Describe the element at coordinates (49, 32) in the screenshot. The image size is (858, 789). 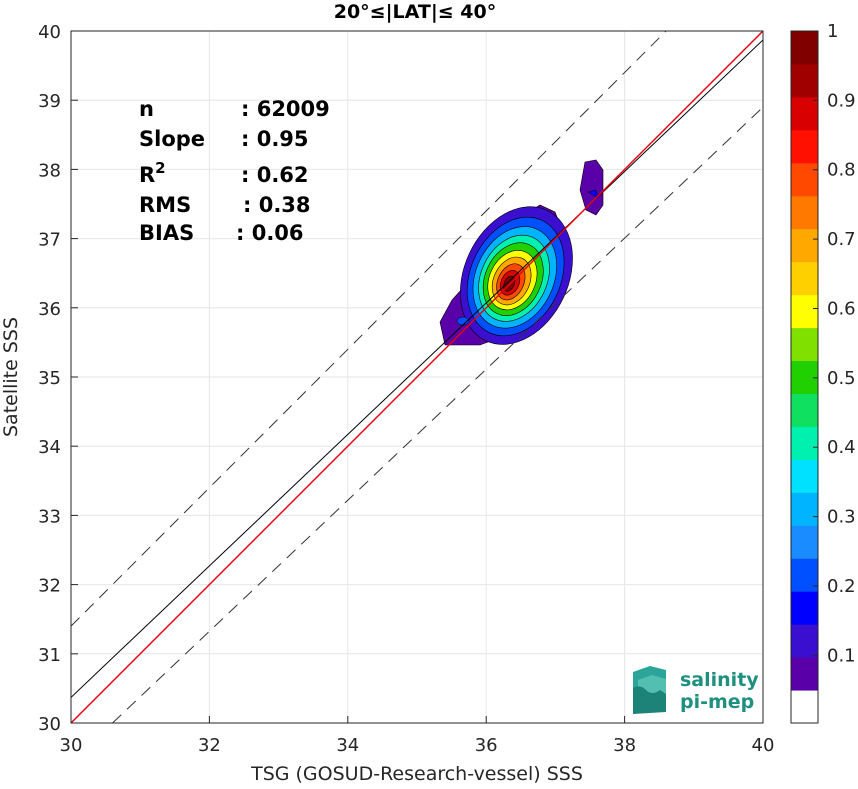
I see `y-tick-label: 40` at that location.